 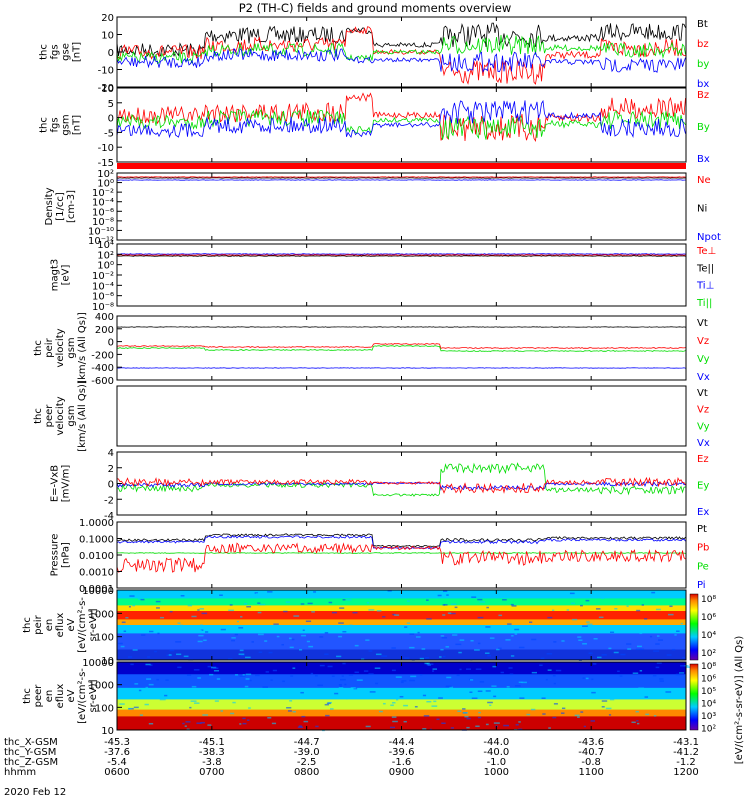 I want to click on y-axis-label: thc, so click(x=44, y=52).